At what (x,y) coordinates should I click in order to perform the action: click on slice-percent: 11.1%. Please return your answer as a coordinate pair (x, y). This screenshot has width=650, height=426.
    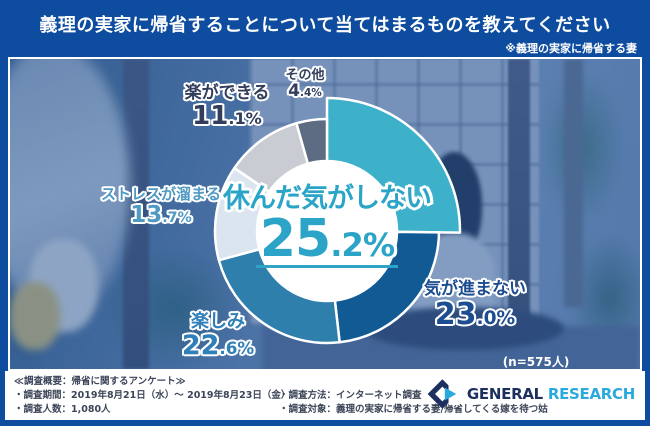
    Looking at the image, I should click on (227, 115).